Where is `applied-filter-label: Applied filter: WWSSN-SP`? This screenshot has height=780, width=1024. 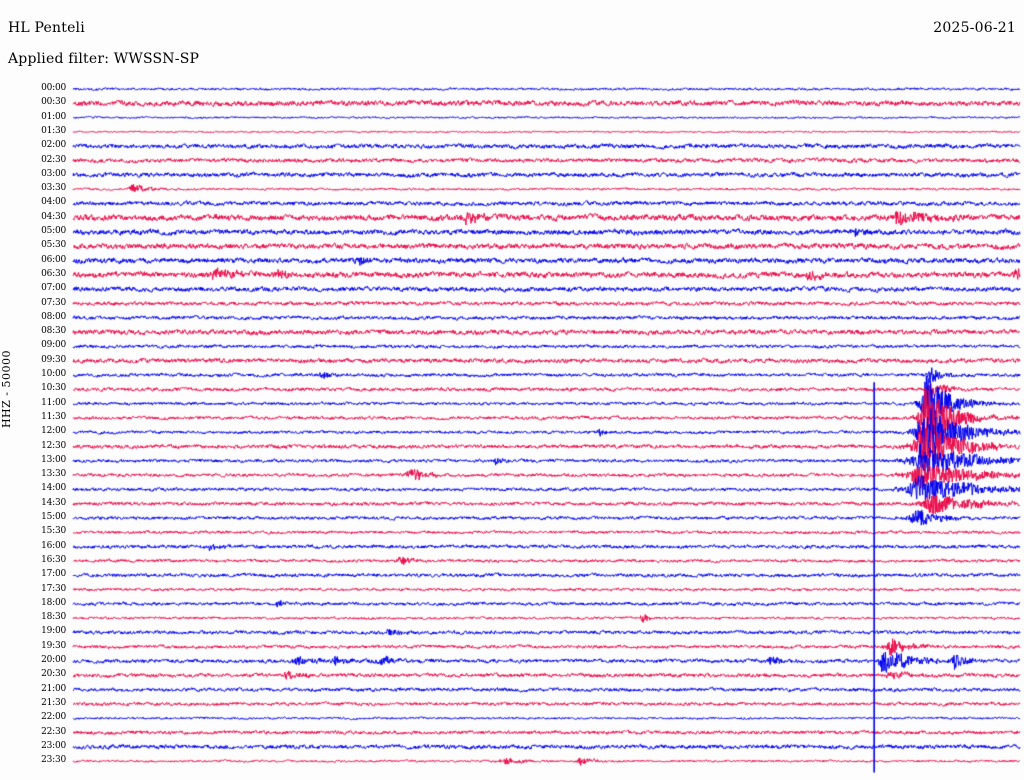 applied-filter-label: Applied filter: WWSSN-SP is located at coordinates (104, 59).